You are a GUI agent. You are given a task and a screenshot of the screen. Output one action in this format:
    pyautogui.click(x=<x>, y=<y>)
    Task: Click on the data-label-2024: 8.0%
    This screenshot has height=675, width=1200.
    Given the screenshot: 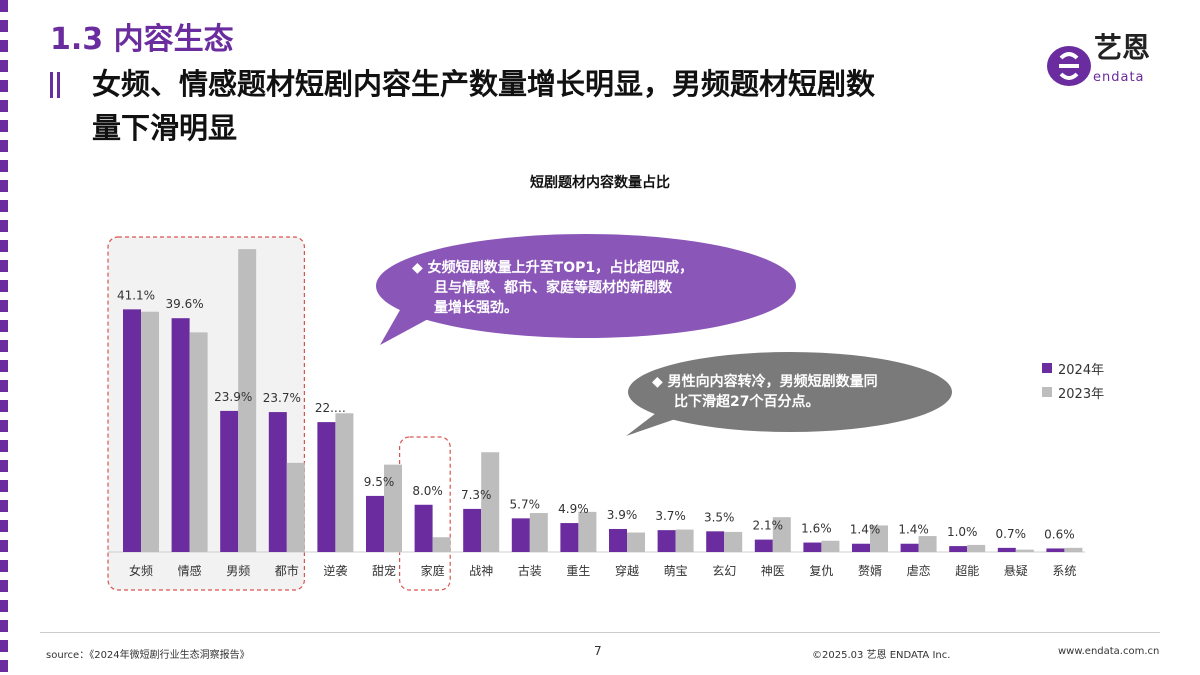 What is the action you would take?
    pyautogui.click(x=427, y=491)
    